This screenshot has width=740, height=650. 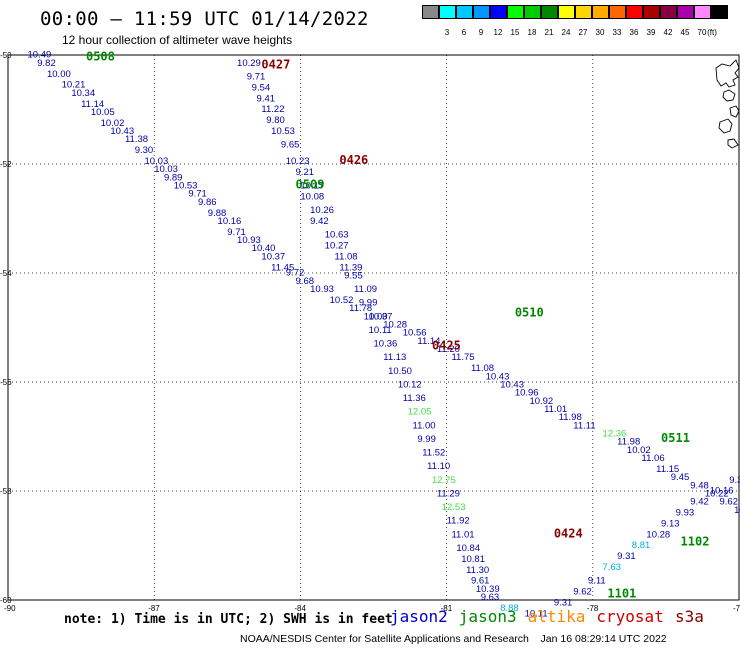 I want to click on wave-height-value: 10.34, so click(x=83, y=93).